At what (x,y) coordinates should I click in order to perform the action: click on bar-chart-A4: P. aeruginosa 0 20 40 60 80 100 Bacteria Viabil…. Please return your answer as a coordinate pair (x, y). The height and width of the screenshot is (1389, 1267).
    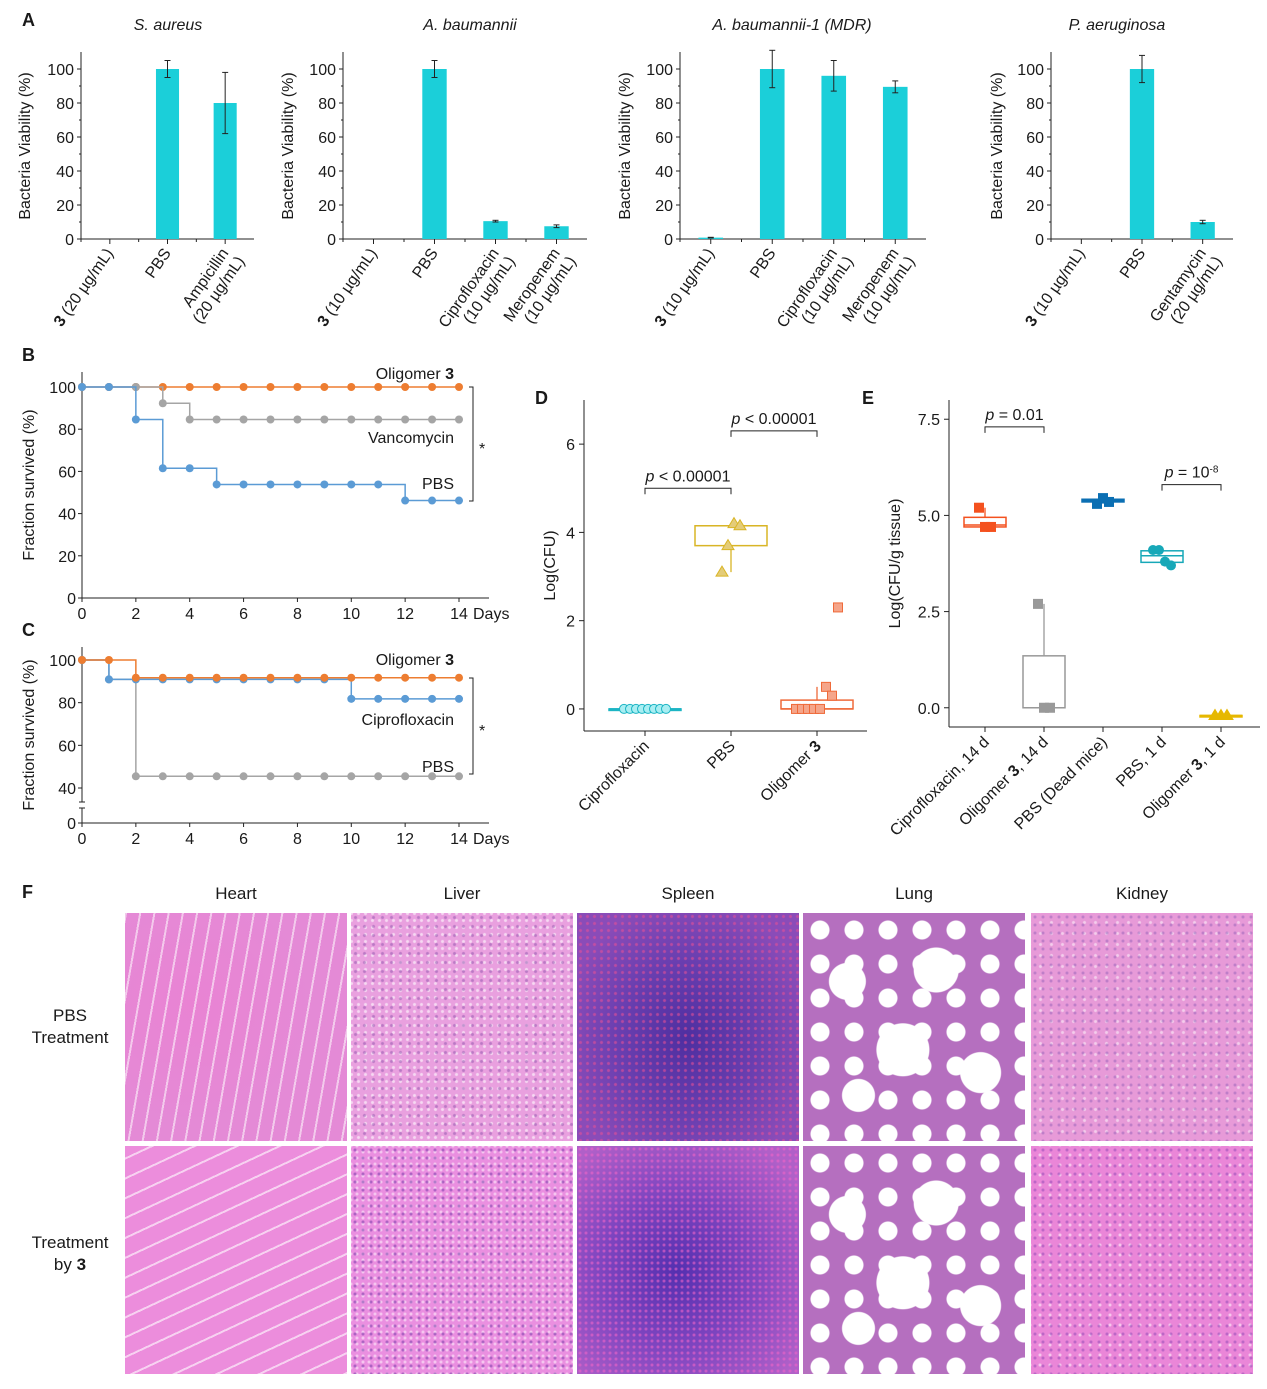
    Looking at the image, I should click on (1111, 173).